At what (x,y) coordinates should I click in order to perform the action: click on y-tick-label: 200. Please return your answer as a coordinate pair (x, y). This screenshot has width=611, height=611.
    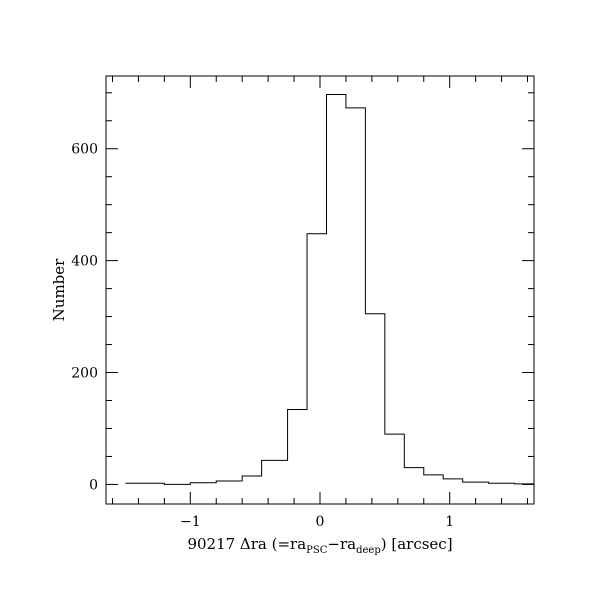
    Looking at the image, I should click on (84, 374).